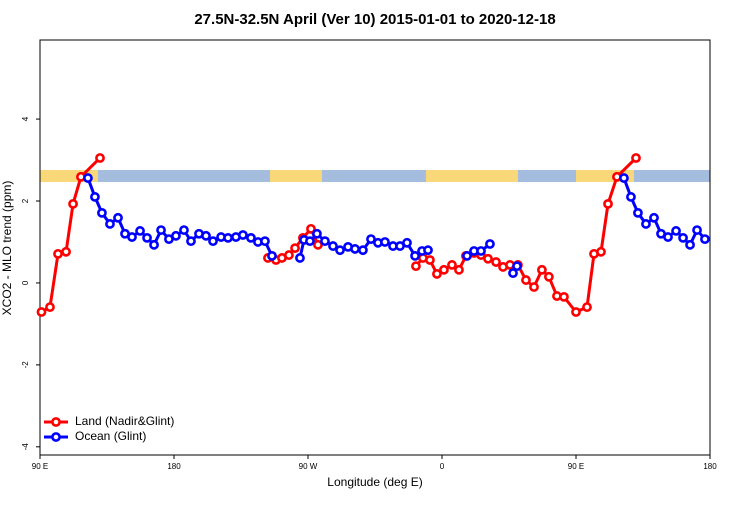 The width and height of the screenshot is (750, 505). Describe the element at coordinates (374, 482) in the screenshot. I see `x-axis-label: Longitude (deg E)` at that location.